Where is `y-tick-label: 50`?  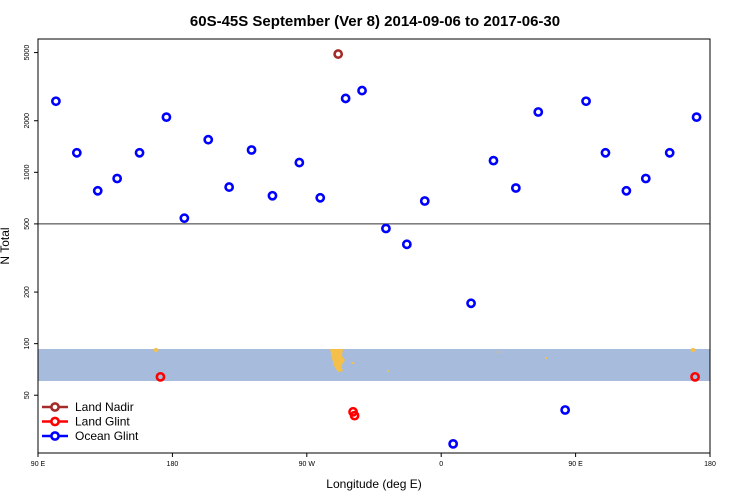
y-tick-label: 50 is located at coordinates (27, 395).